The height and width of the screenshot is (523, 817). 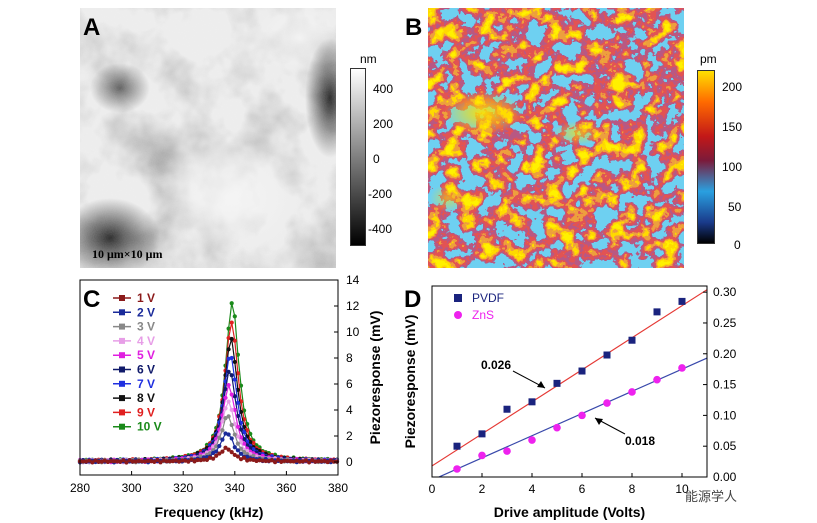 What do you see at coordinates (710, 497) in the screenshot?
I see `watermark: 能源学人` at bounding box center [710, 497].